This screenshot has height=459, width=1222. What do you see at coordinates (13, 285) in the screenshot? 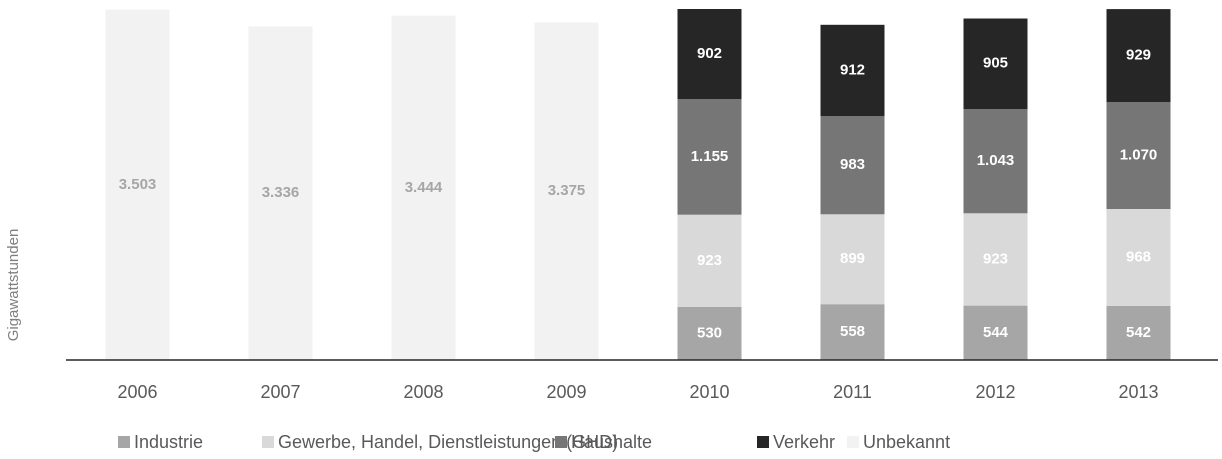
I see `y-axis-label: Gigawattstunden` at bounding box center [13, 285].